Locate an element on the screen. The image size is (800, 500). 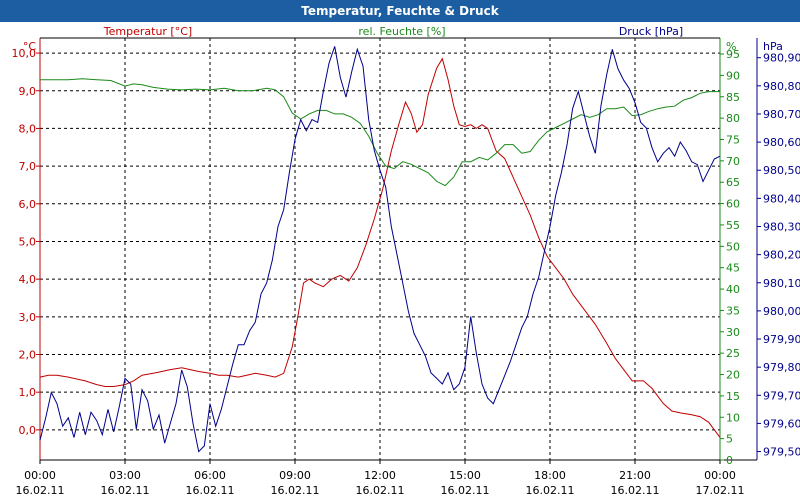
tick-label-temperature: 9,0 is located at coordinates (28, 91).